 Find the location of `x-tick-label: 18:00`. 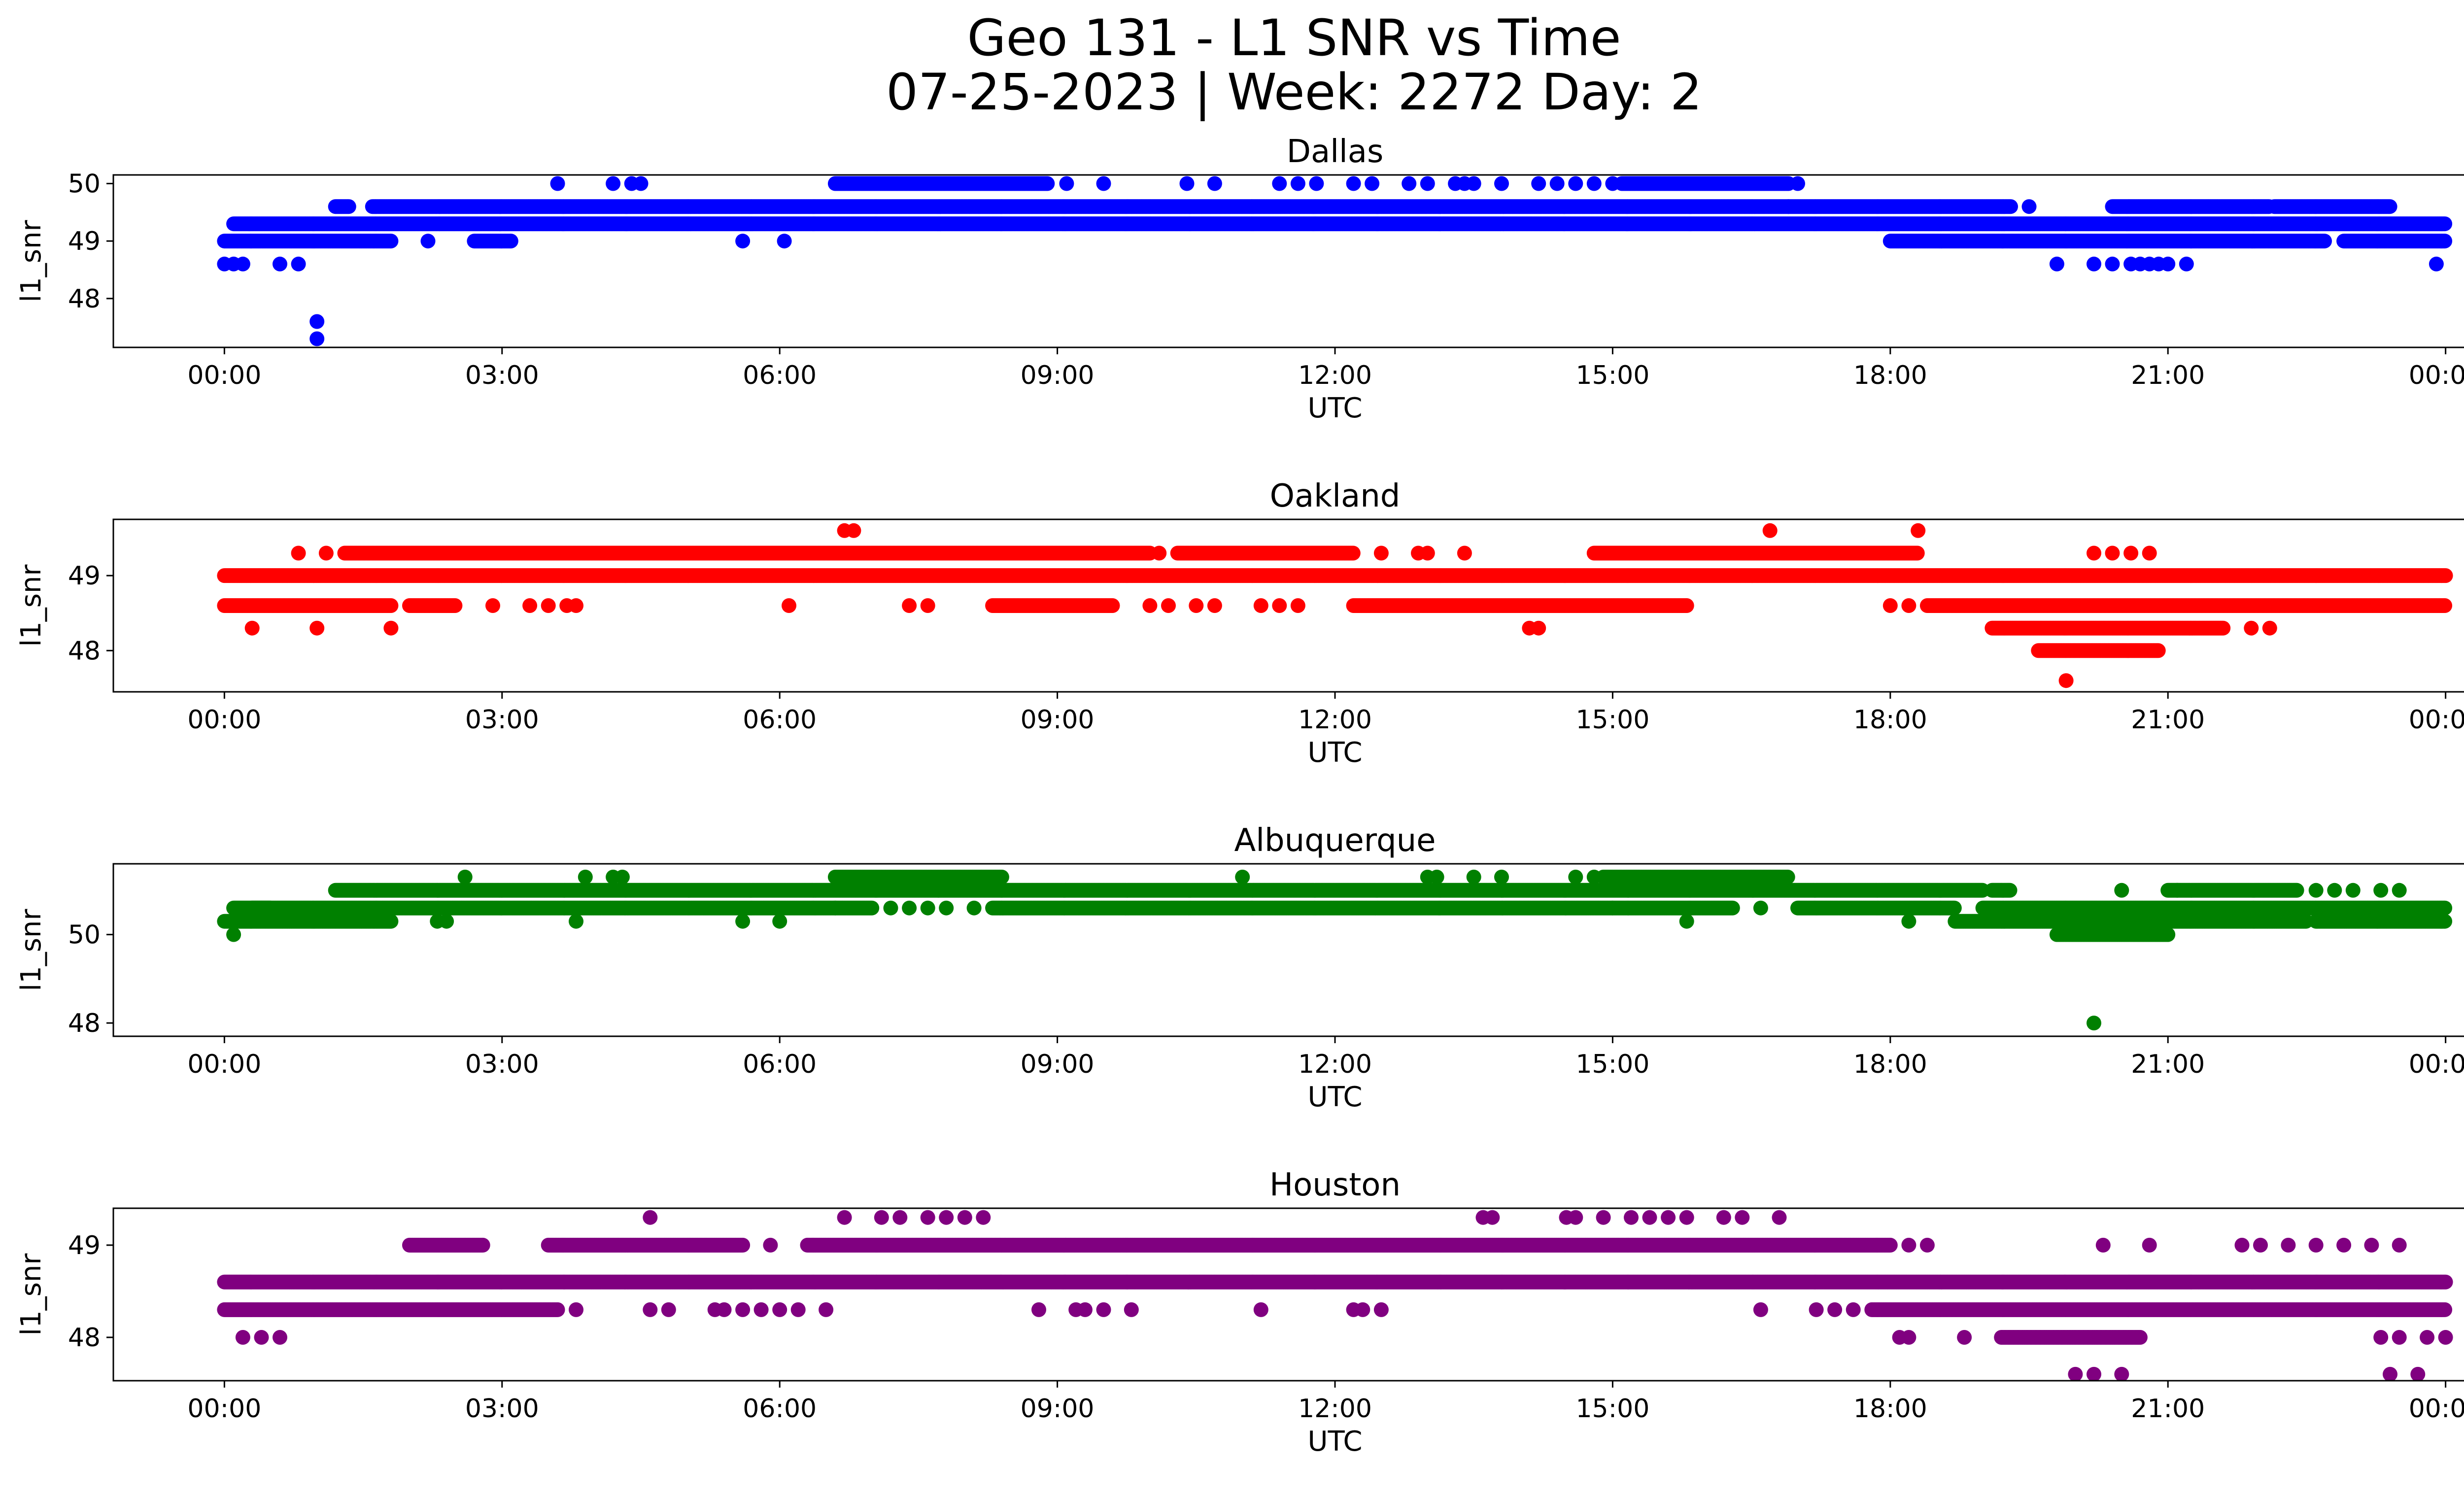

x-tick-label: 18:00 is located at coordinates (1890, 375).